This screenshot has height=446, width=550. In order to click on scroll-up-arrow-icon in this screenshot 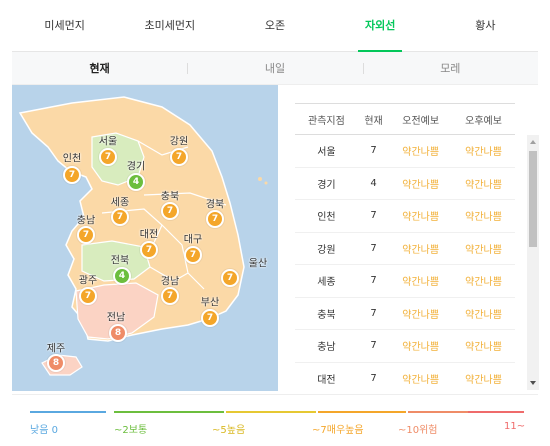, I will do `click(533, 142)`.